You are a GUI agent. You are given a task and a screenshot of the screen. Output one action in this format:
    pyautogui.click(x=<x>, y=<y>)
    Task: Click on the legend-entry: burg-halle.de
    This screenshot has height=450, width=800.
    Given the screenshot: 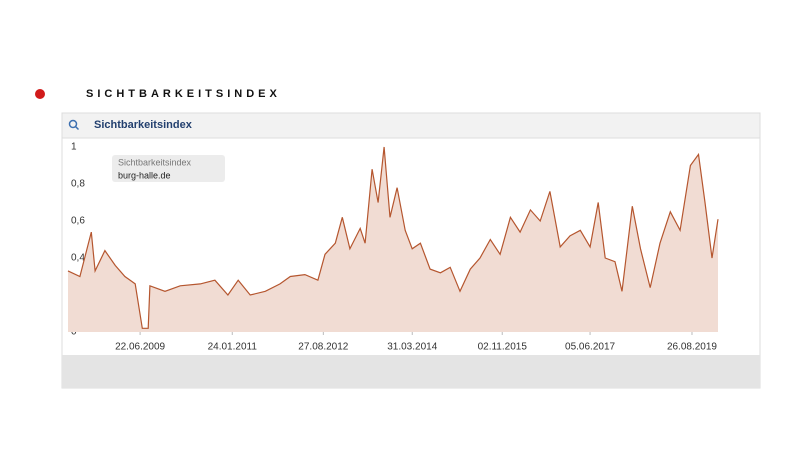 What is the action you would take?
    pyautogui.click(x=144, y=175)
    